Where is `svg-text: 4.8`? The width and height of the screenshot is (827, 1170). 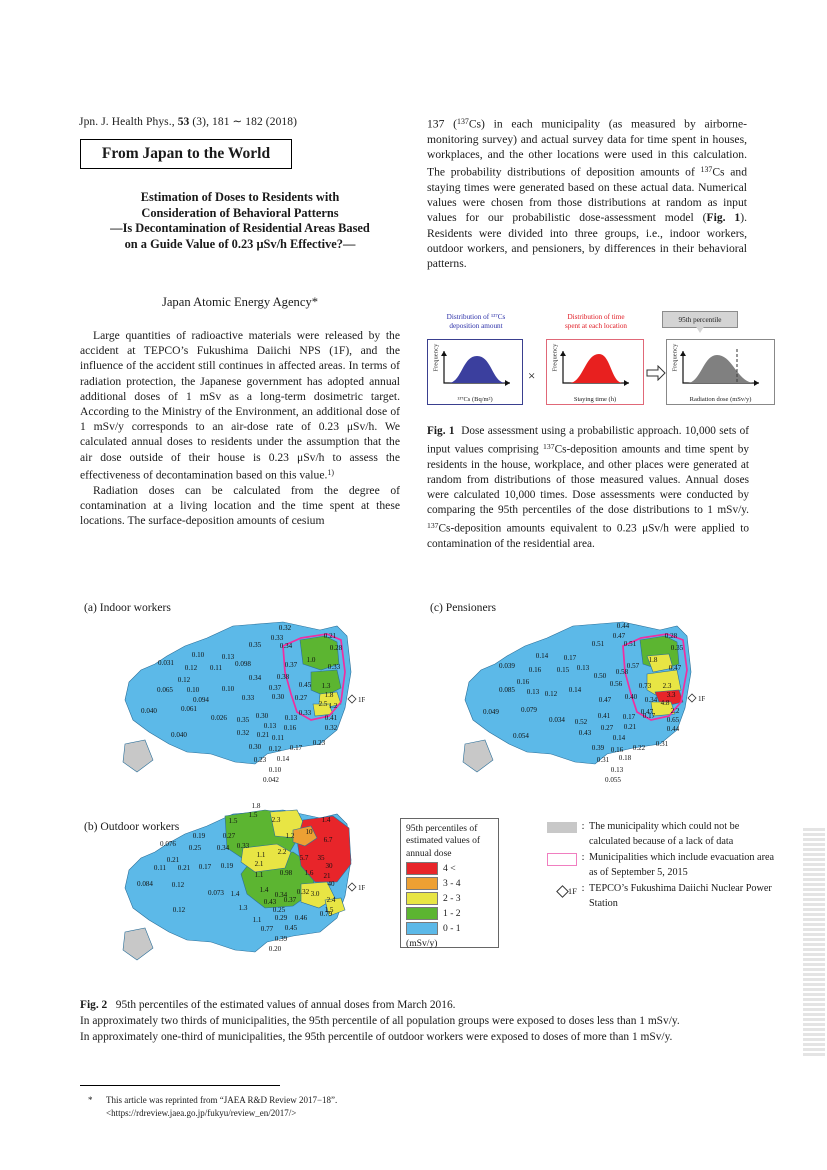 svg-text: 4.8 is located at coordinates (665, 703).